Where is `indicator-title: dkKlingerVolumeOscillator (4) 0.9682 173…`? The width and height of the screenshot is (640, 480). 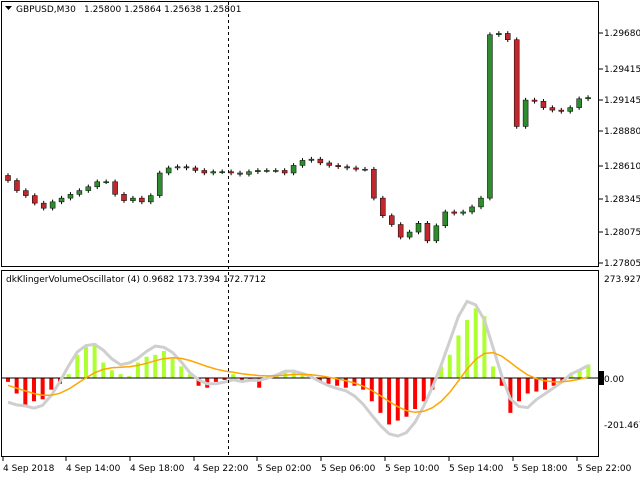 indicator-title: dkKlingerVolumeOscillator (4) 0.9682 173… is located at coordinates (136, 280).